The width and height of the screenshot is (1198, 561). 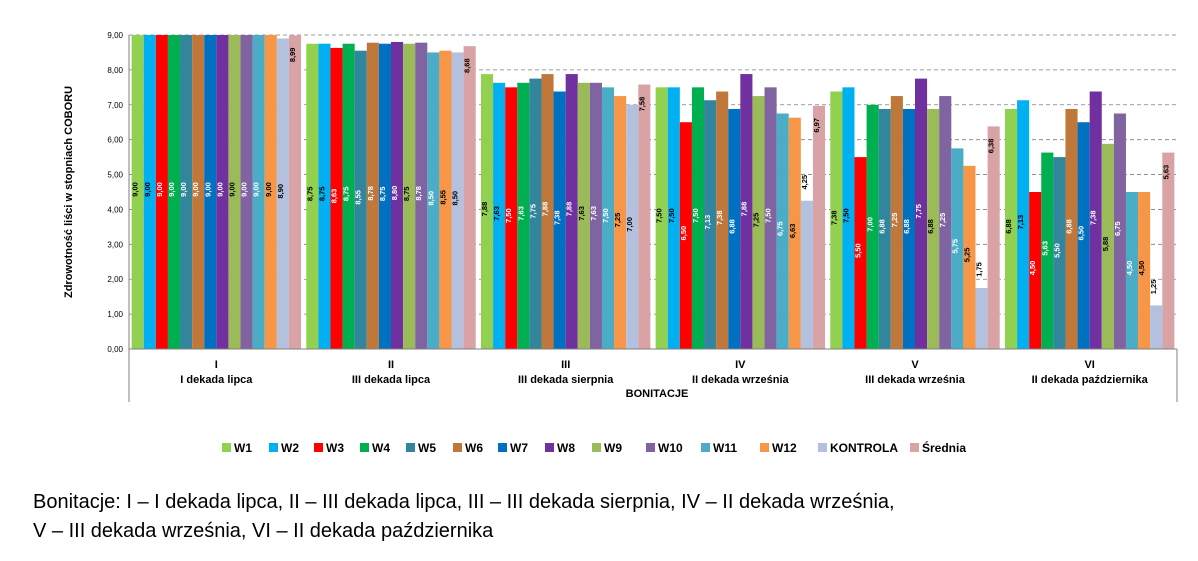 What do you see at coordinates (149, 192) in the screenshot?
I see `bar-w2-i` at bounding box center [149, 192].